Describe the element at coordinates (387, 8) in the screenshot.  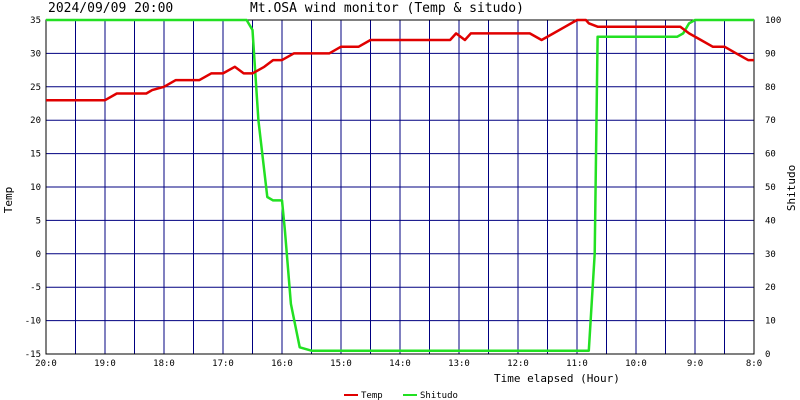
I see `chart-title: Mt.OSA wind monitor (Temp & situdo)` at that location.